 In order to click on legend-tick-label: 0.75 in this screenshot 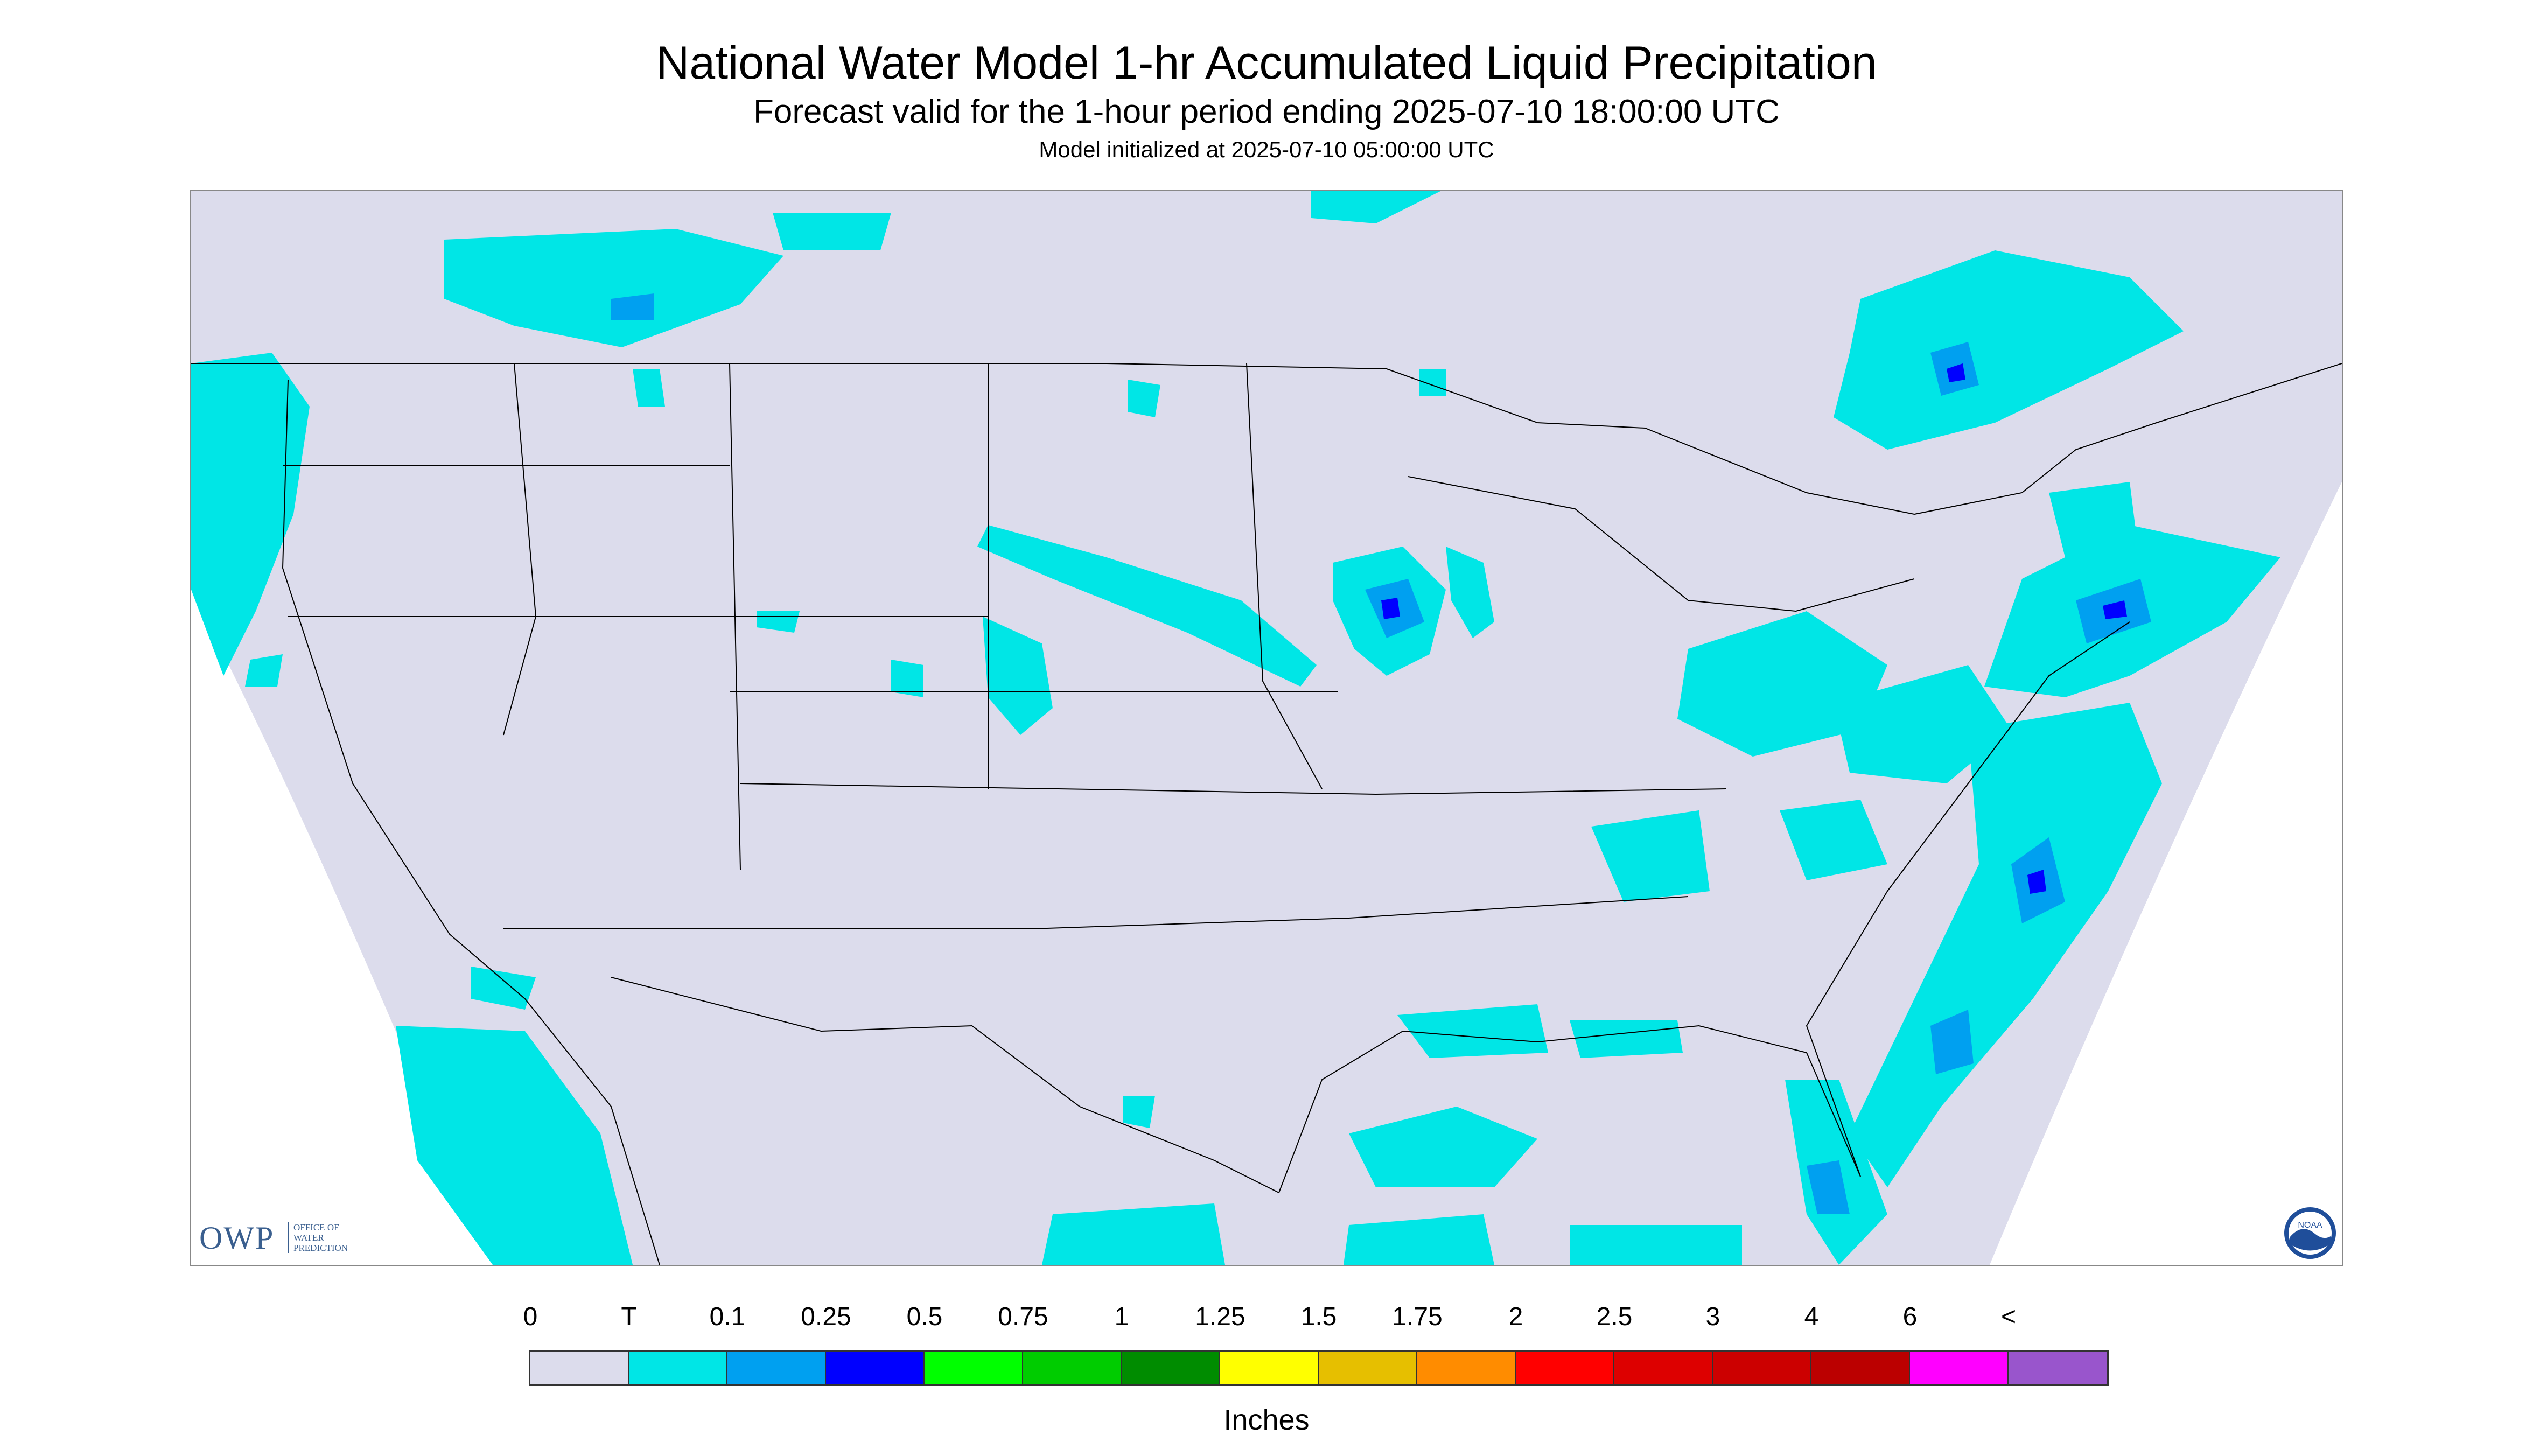, I will do `click(1023, 1317)`.